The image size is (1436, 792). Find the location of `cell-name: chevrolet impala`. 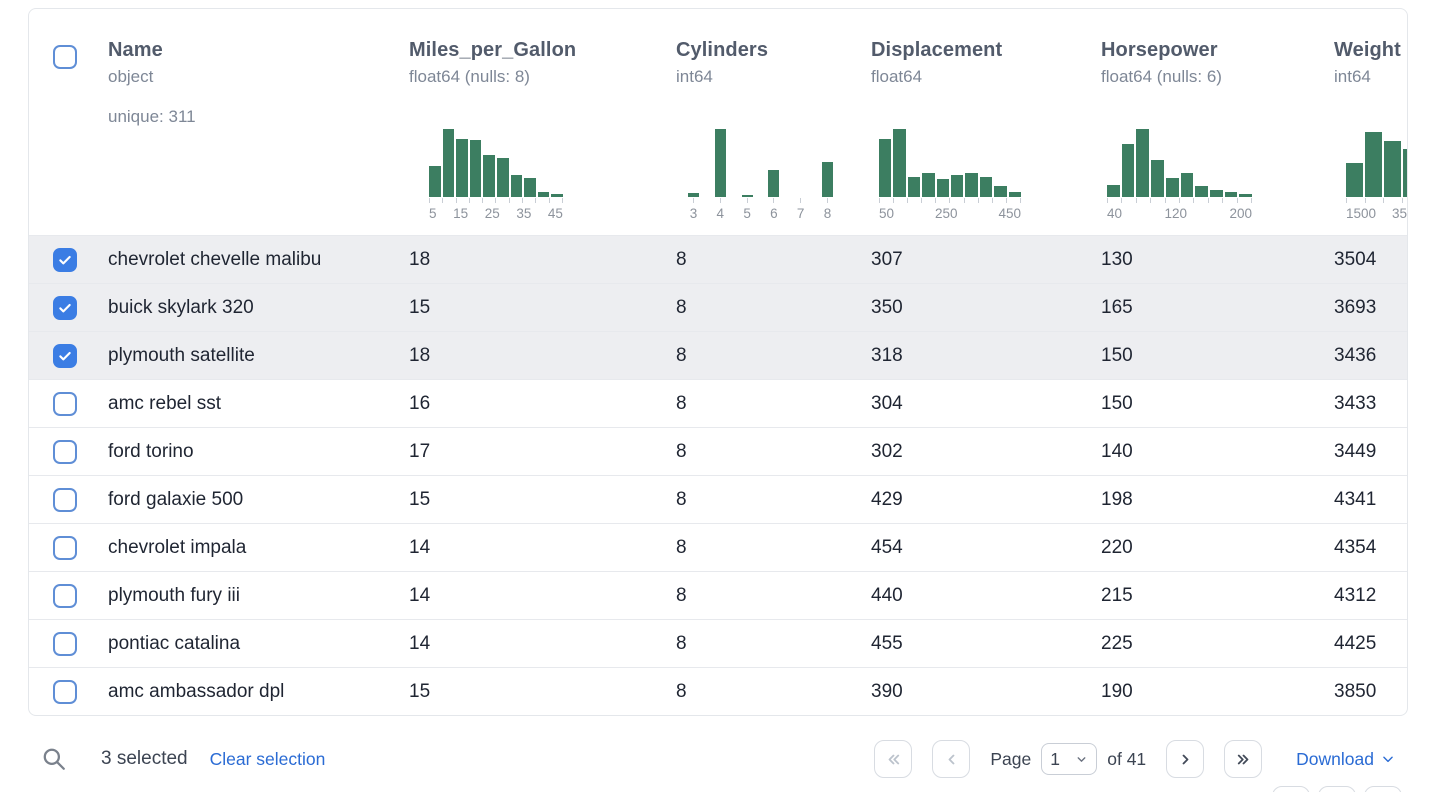

cell-name: chevrolet impala is located at coordinates (177, 547).